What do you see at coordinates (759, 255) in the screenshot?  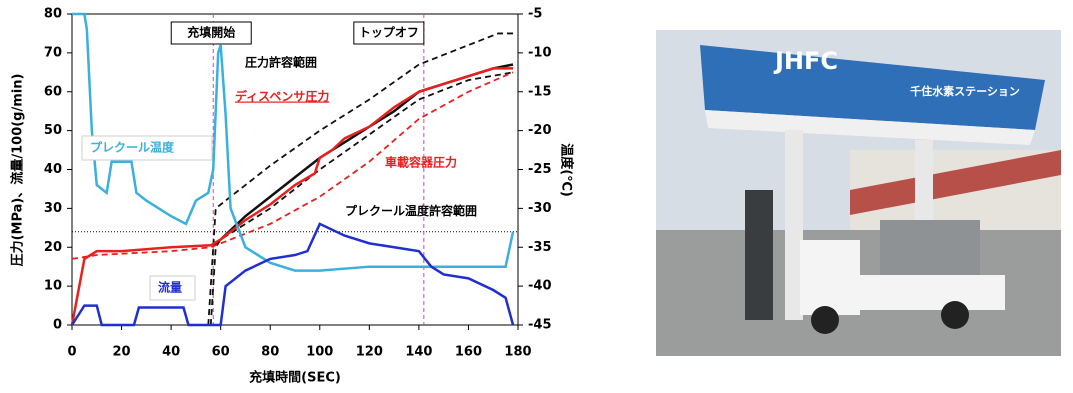 I see `photo-dispenser` at bounding box center [759, 255].